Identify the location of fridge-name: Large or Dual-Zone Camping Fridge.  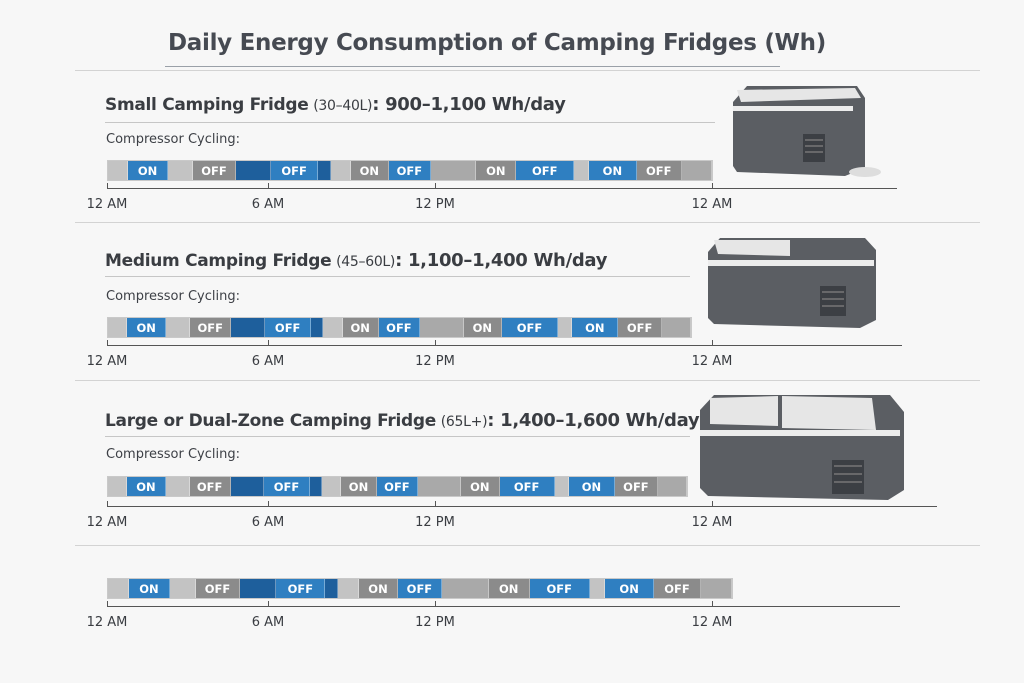
(270, 421).